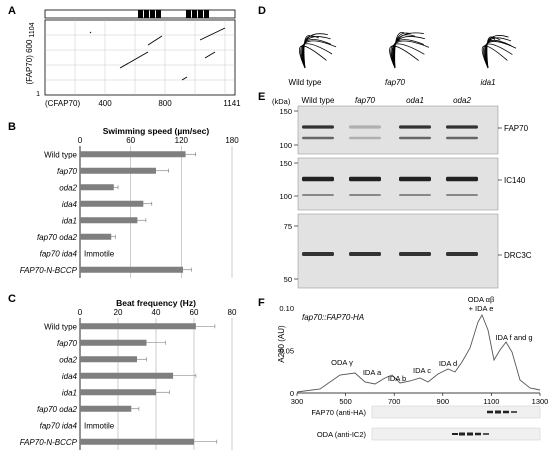  I want to click on waveform-label: Wild type, so click(305, 82).